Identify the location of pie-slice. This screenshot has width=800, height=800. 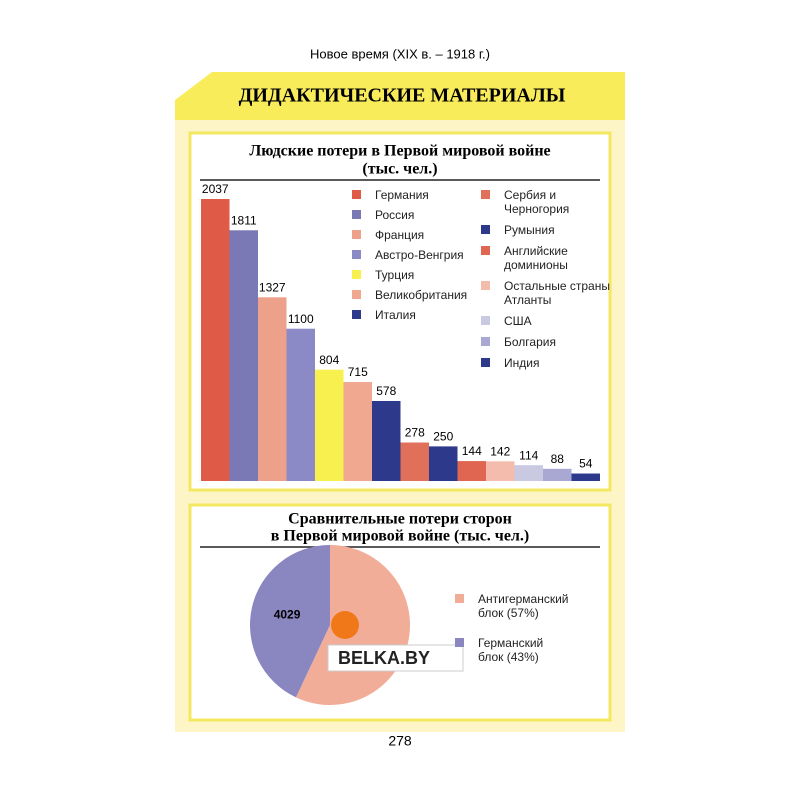
(289, 621).